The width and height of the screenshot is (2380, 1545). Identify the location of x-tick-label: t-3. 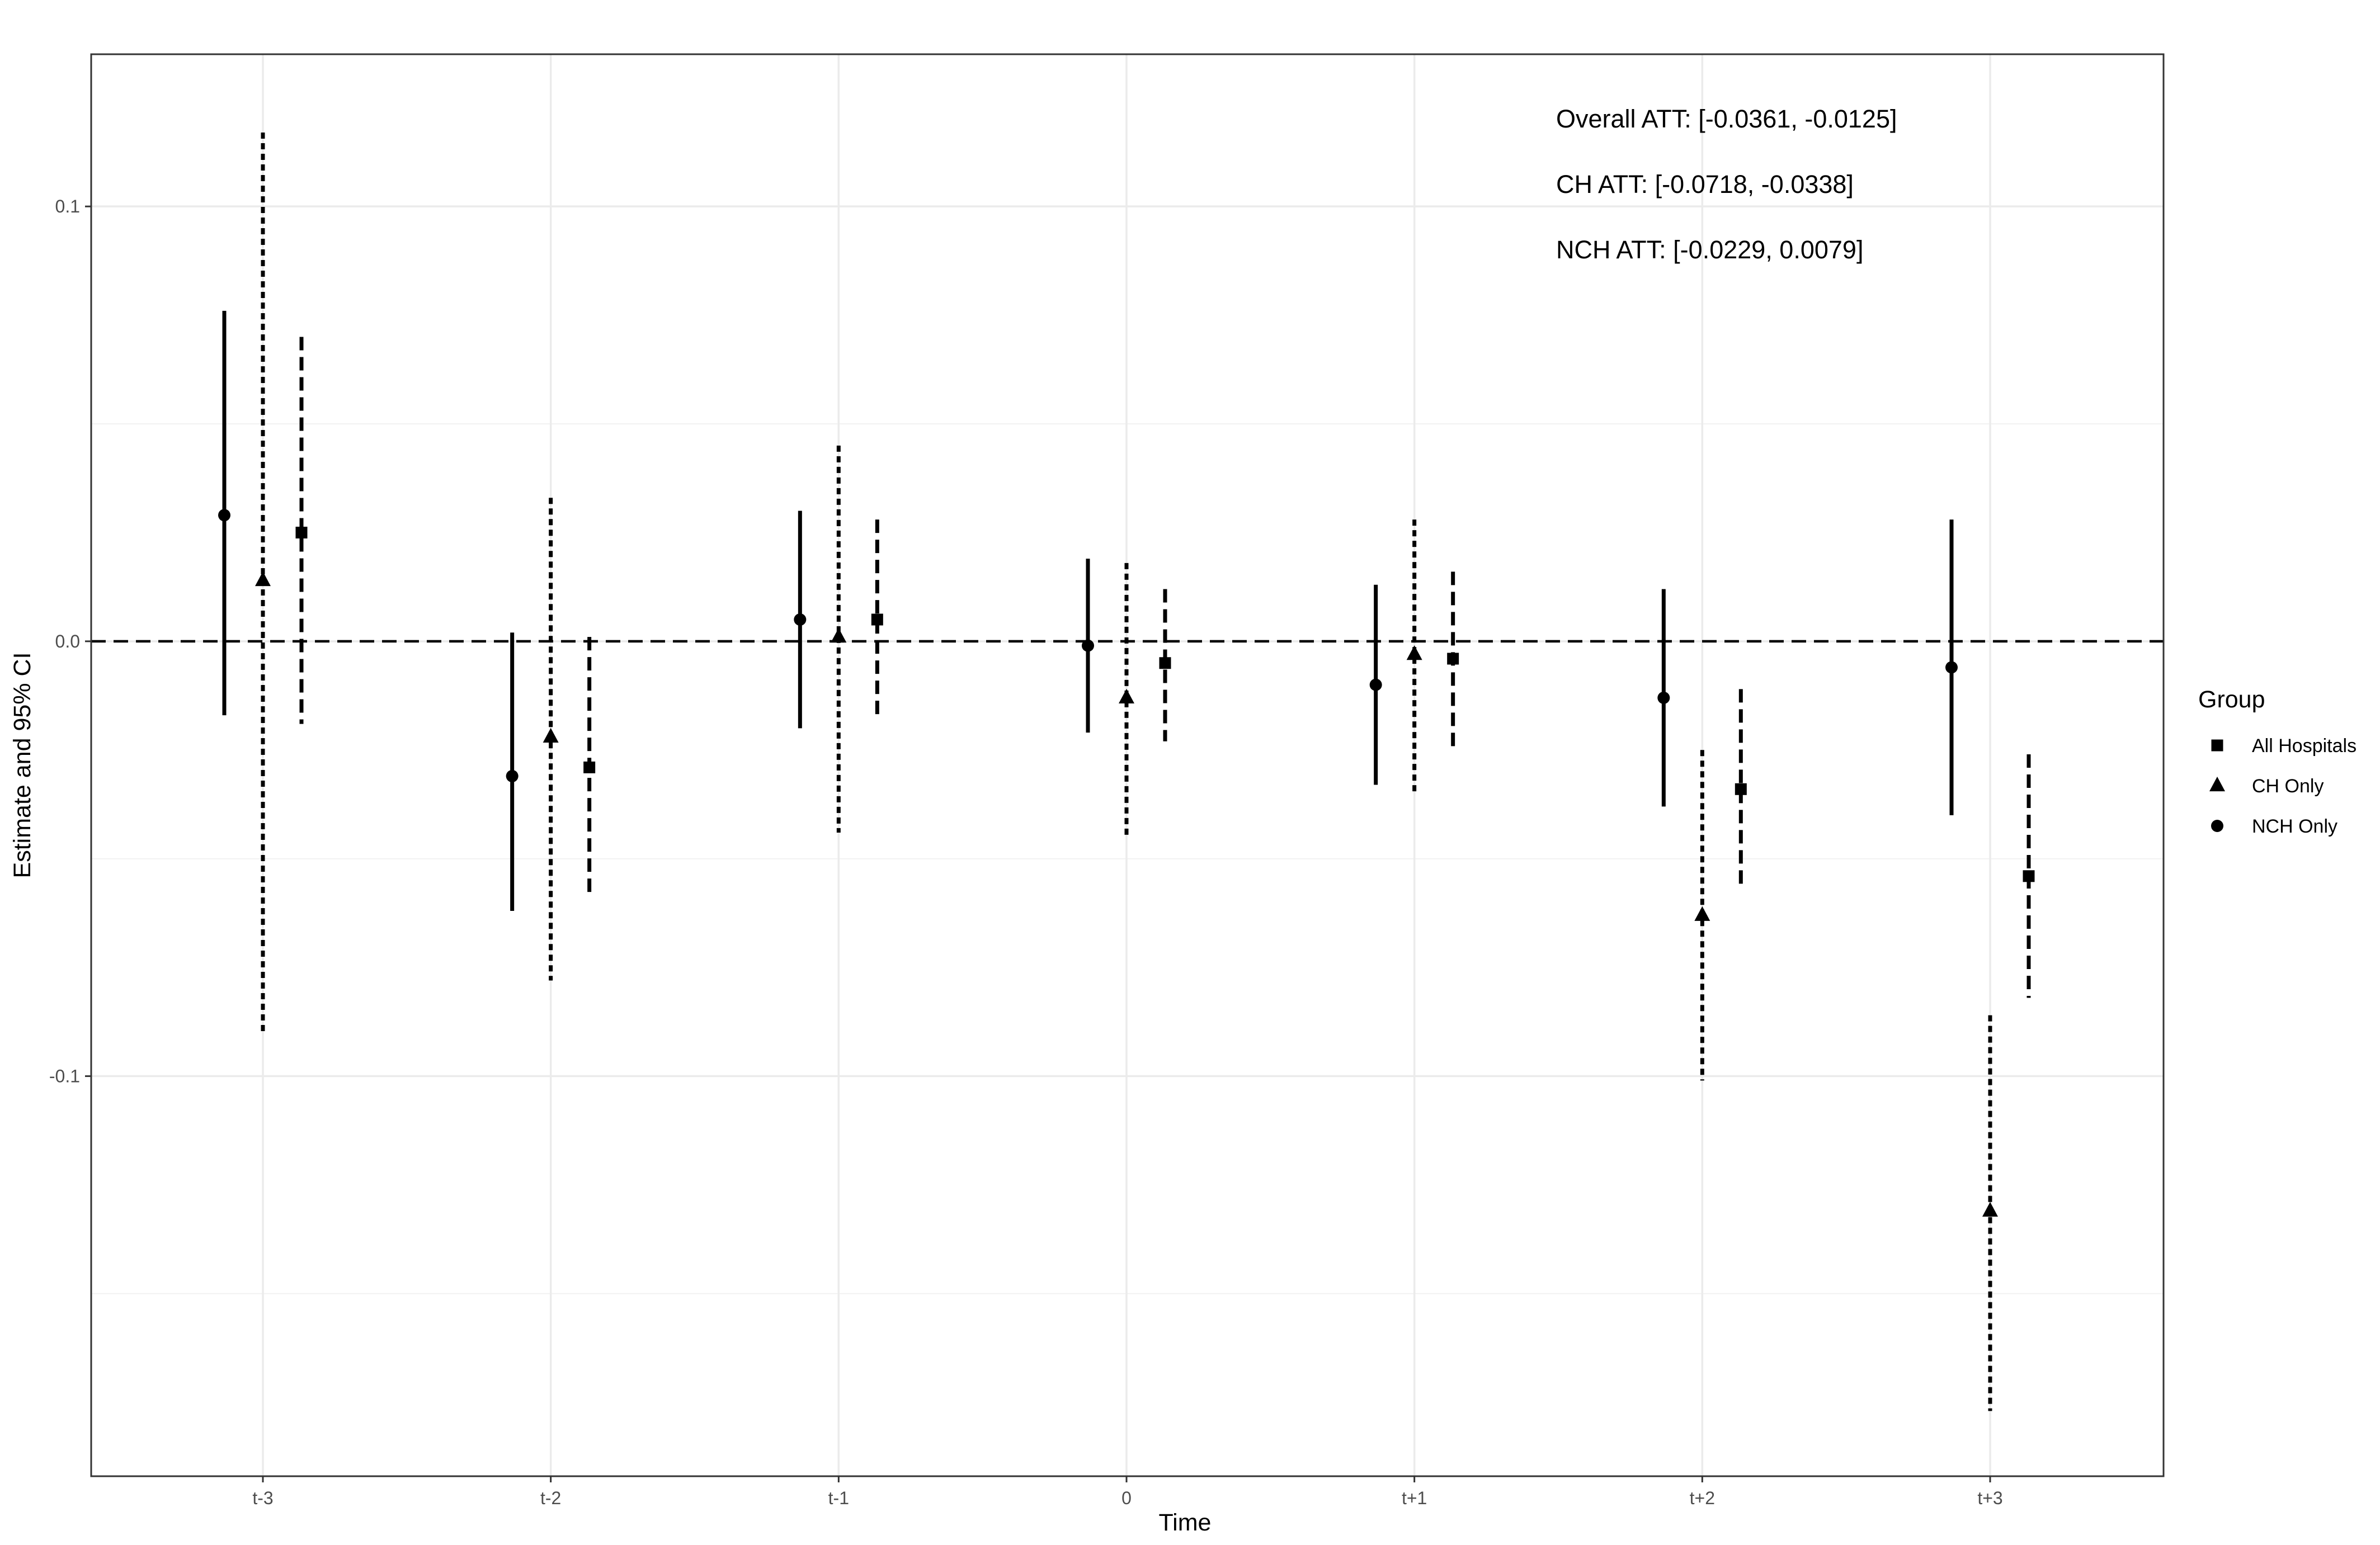
(262, 1498).